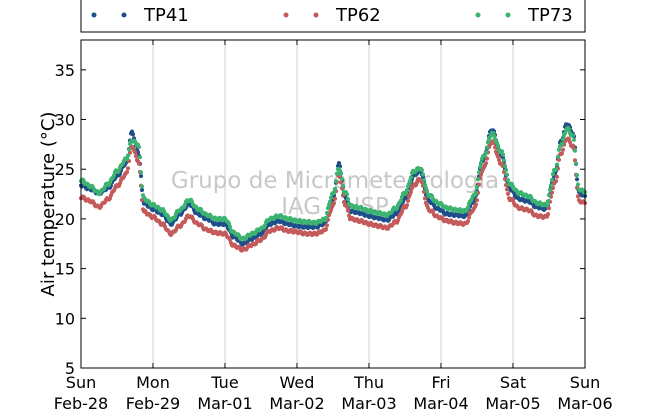 This screenshot has width=650, height=409. What do you see at coordinates (65, 318) in the screenshot?
I see `y-tick-label: 10` at bounding box center [65, 318].